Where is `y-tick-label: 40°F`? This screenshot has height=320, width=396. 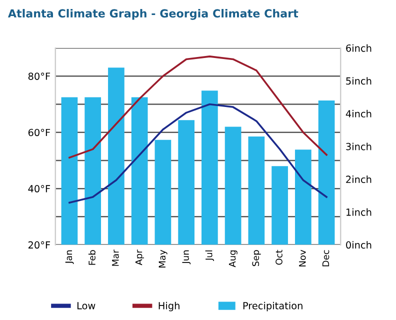
y-tick-label: 40°F is located at coordinates (39, 188).